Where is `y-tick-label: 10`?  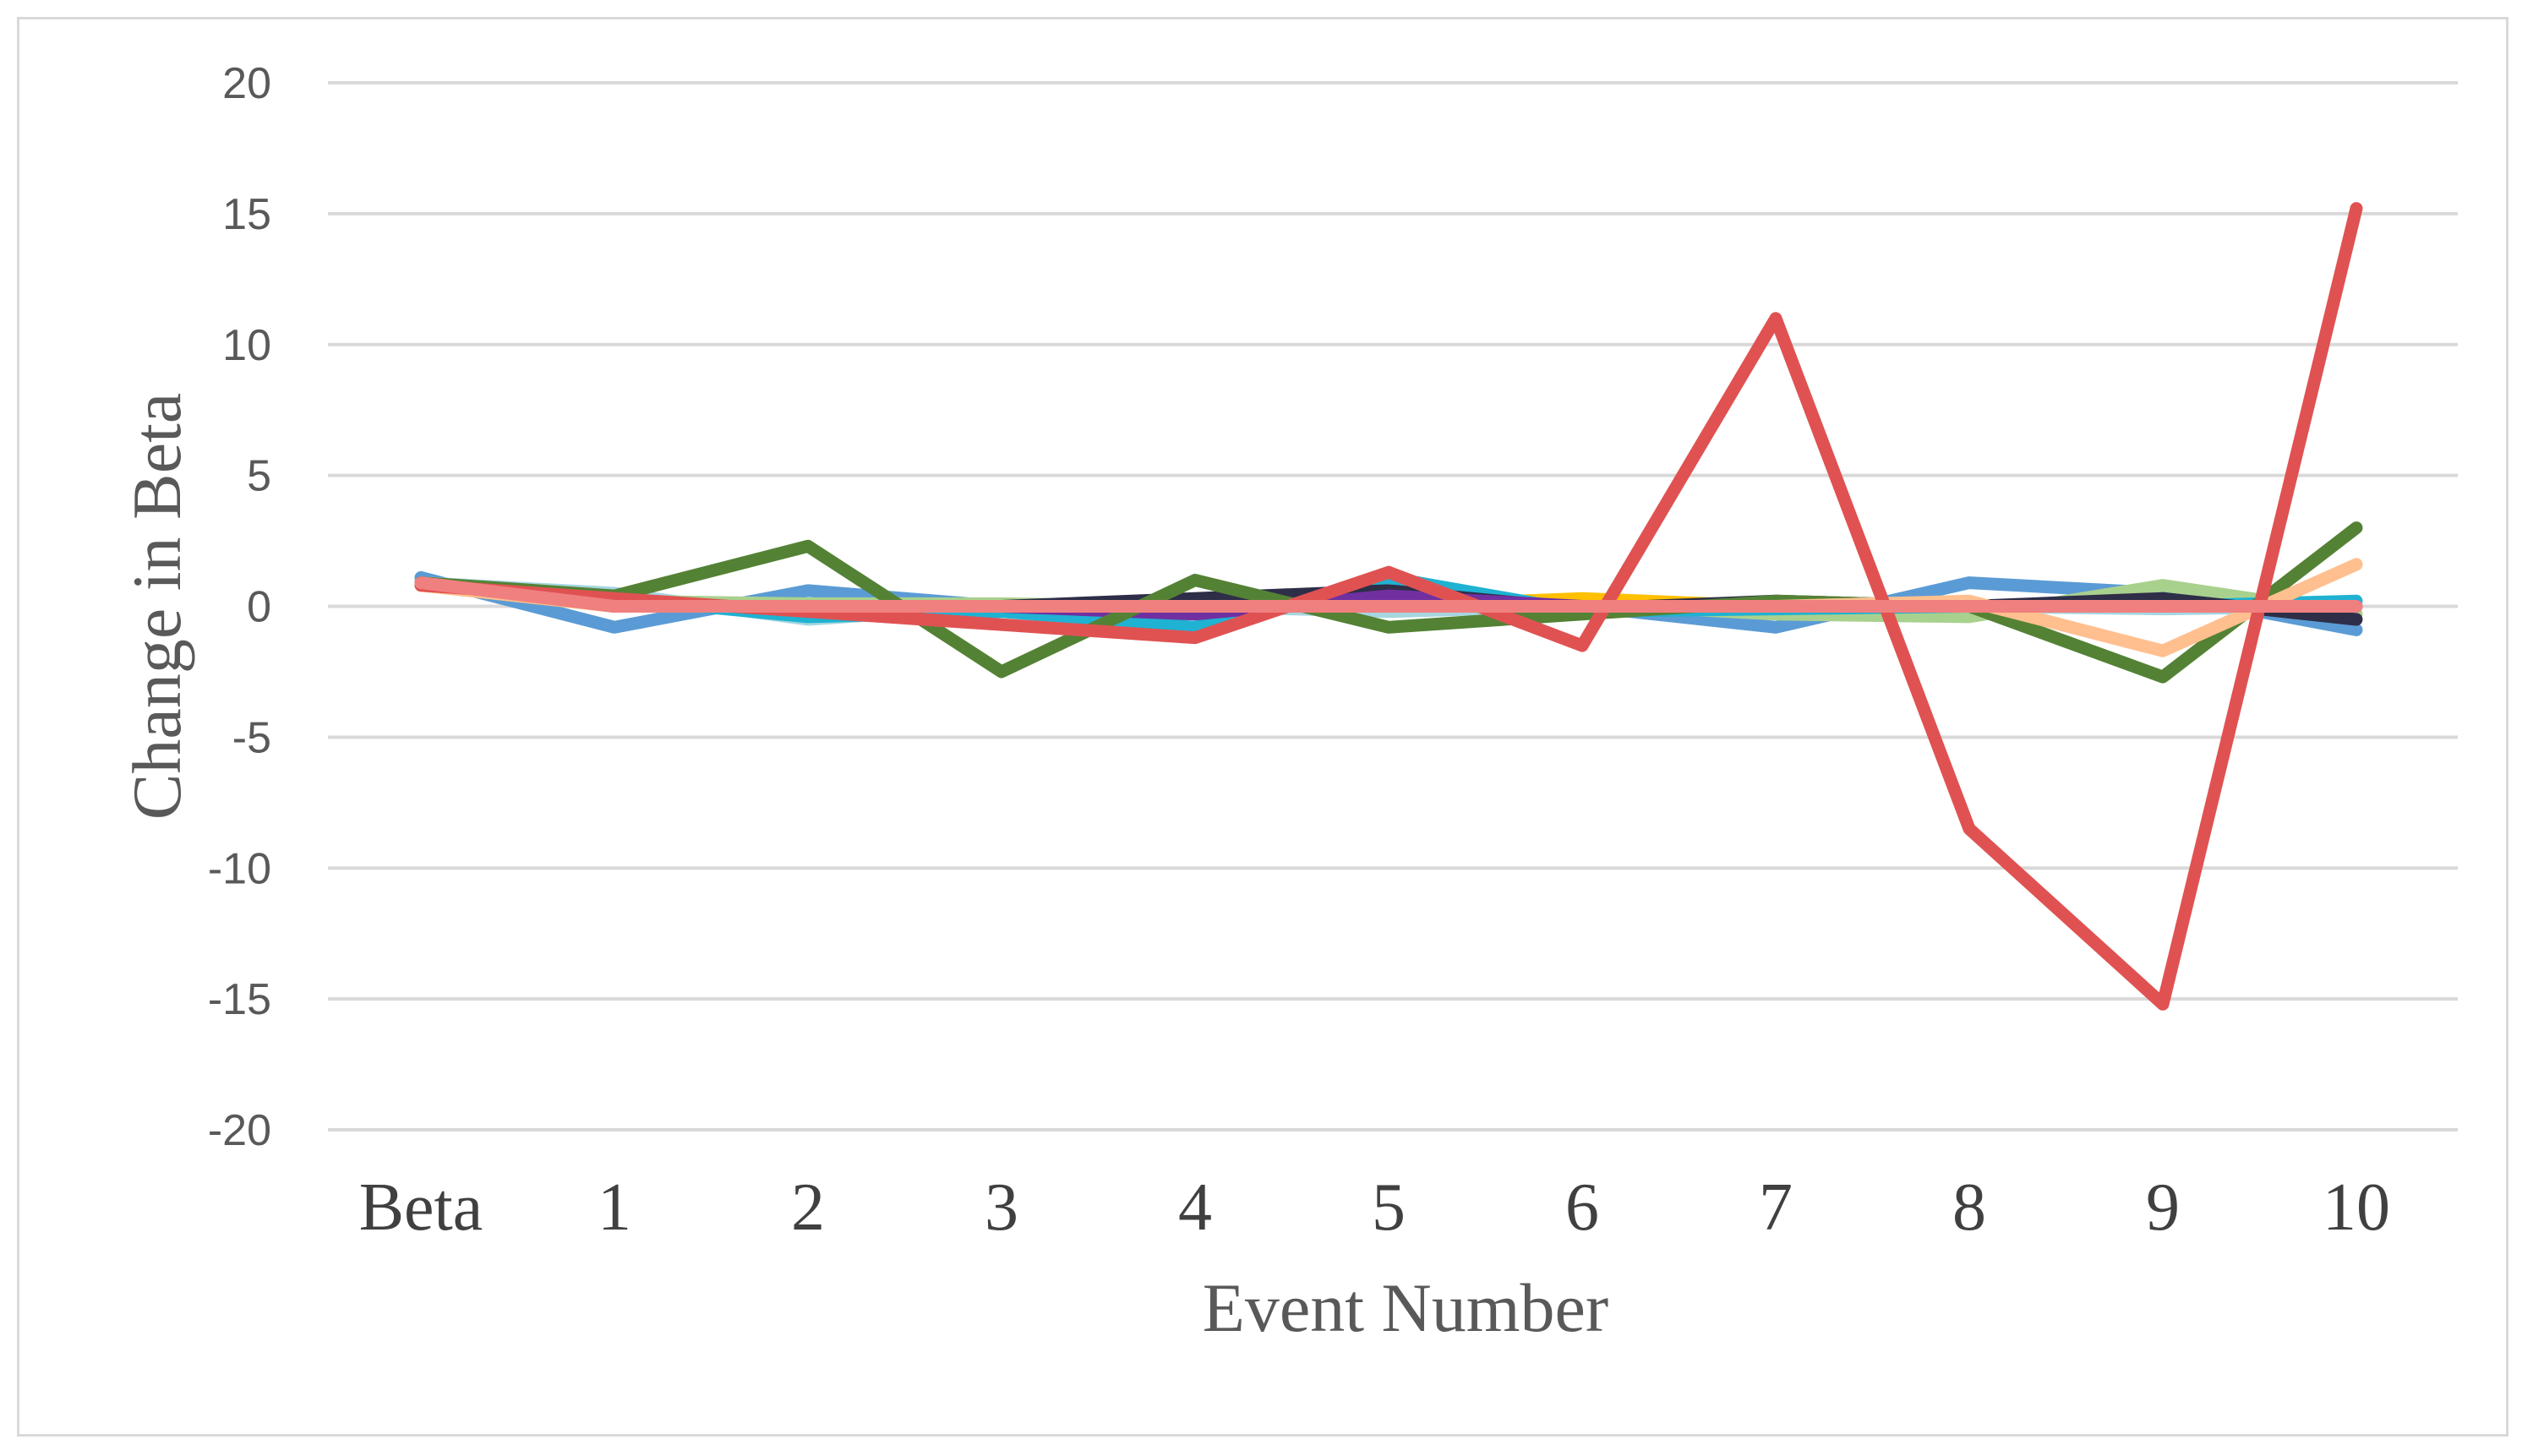 y-tick-label: 10 is located at coordinates (246, 346).